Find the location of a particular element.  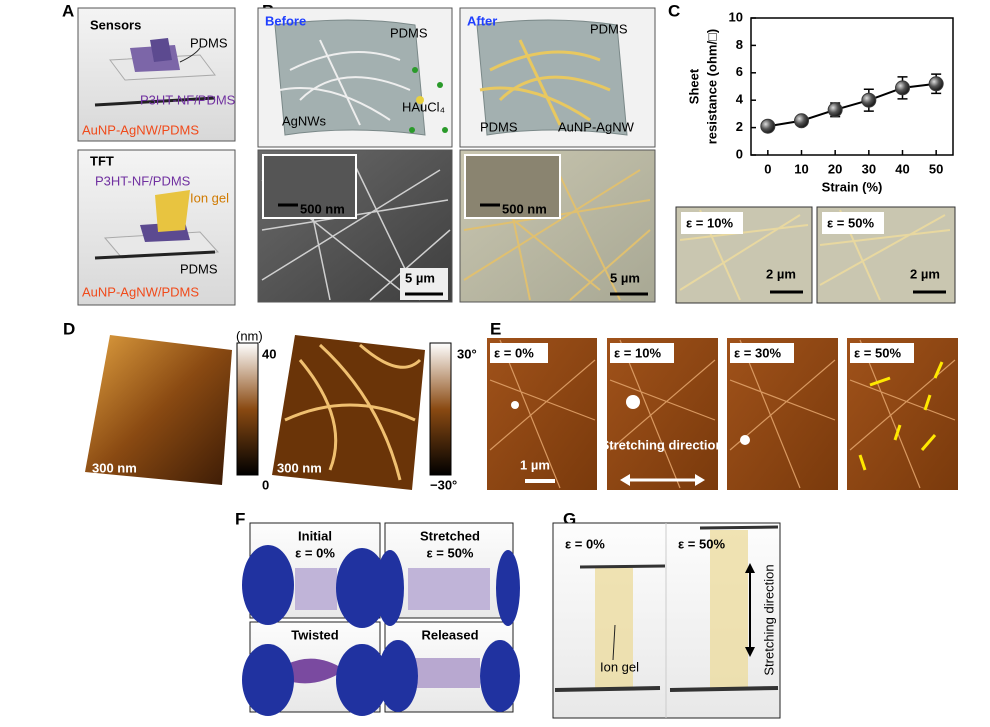

panel-label: C is located at coordinates (674, 10).